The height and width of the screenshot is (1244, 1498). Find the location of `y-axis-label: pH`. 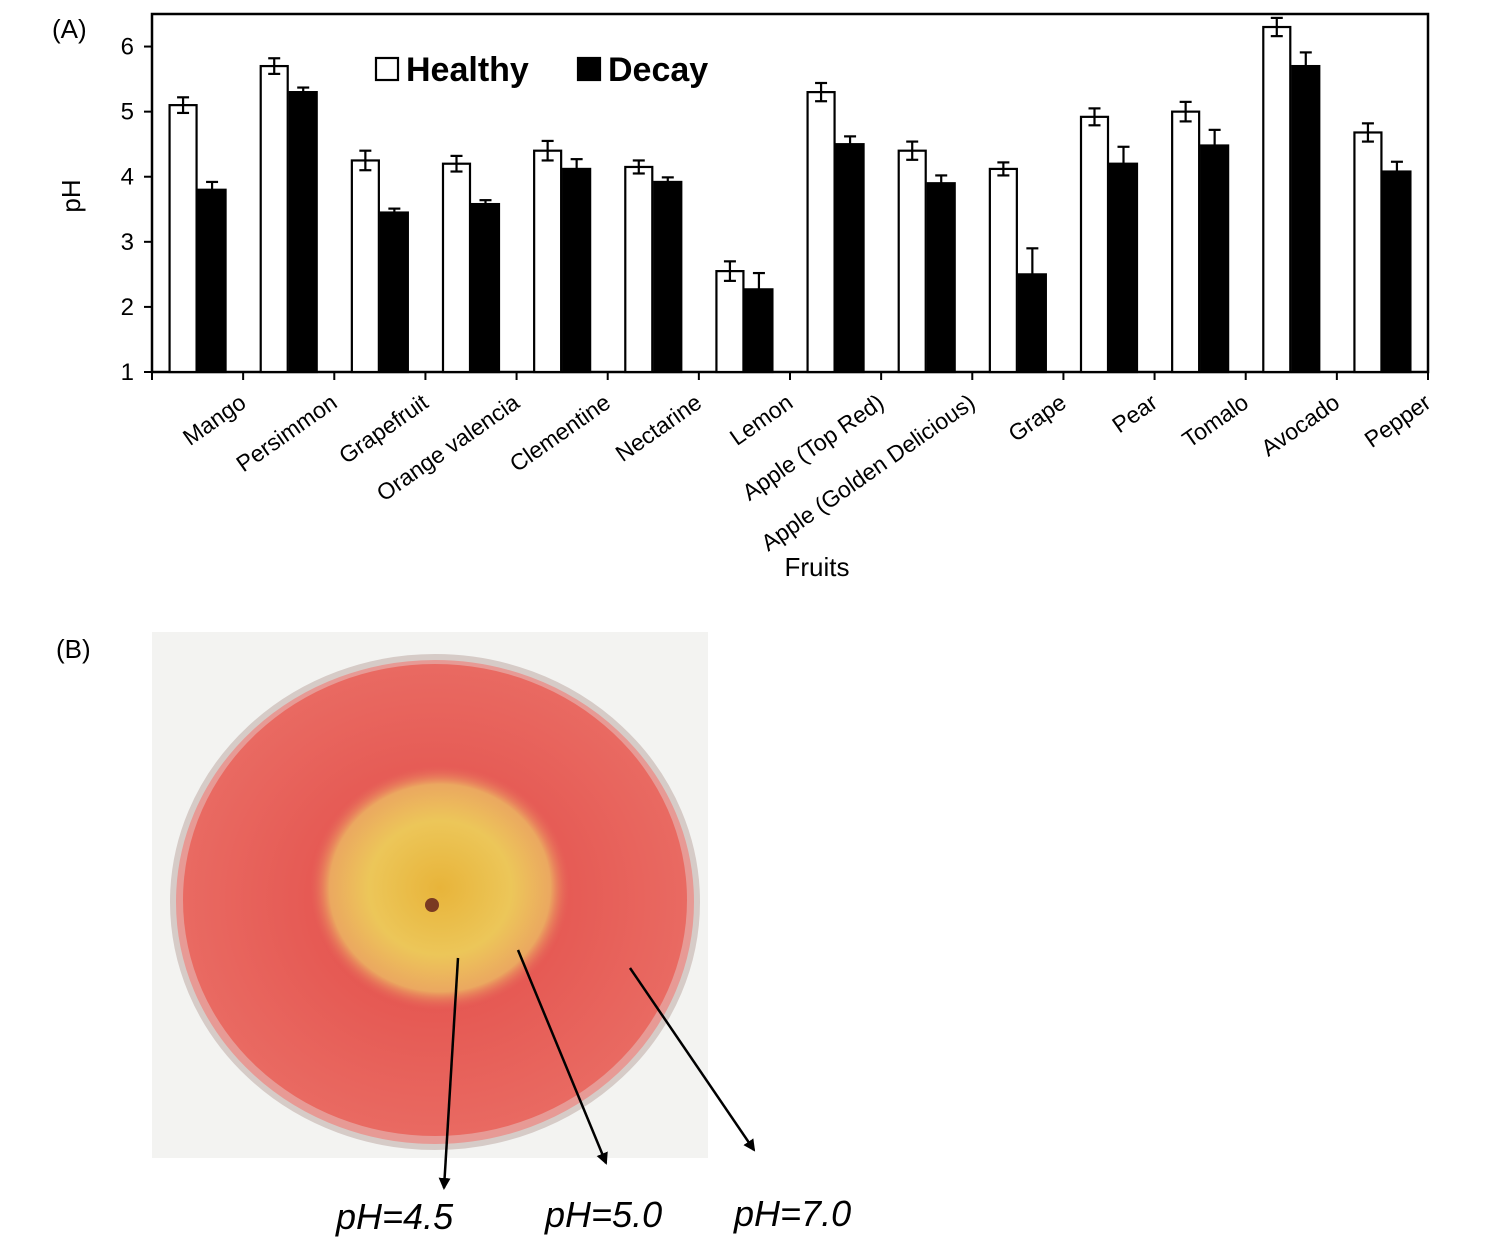

y-axis-label: pH is located at coordinates (71, 195).